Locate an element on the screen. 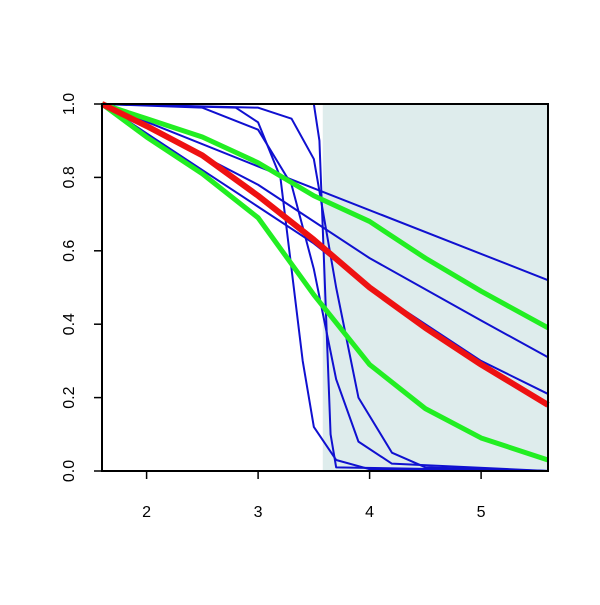  x-tick-label: 3 is located at coordinates (258, 512).